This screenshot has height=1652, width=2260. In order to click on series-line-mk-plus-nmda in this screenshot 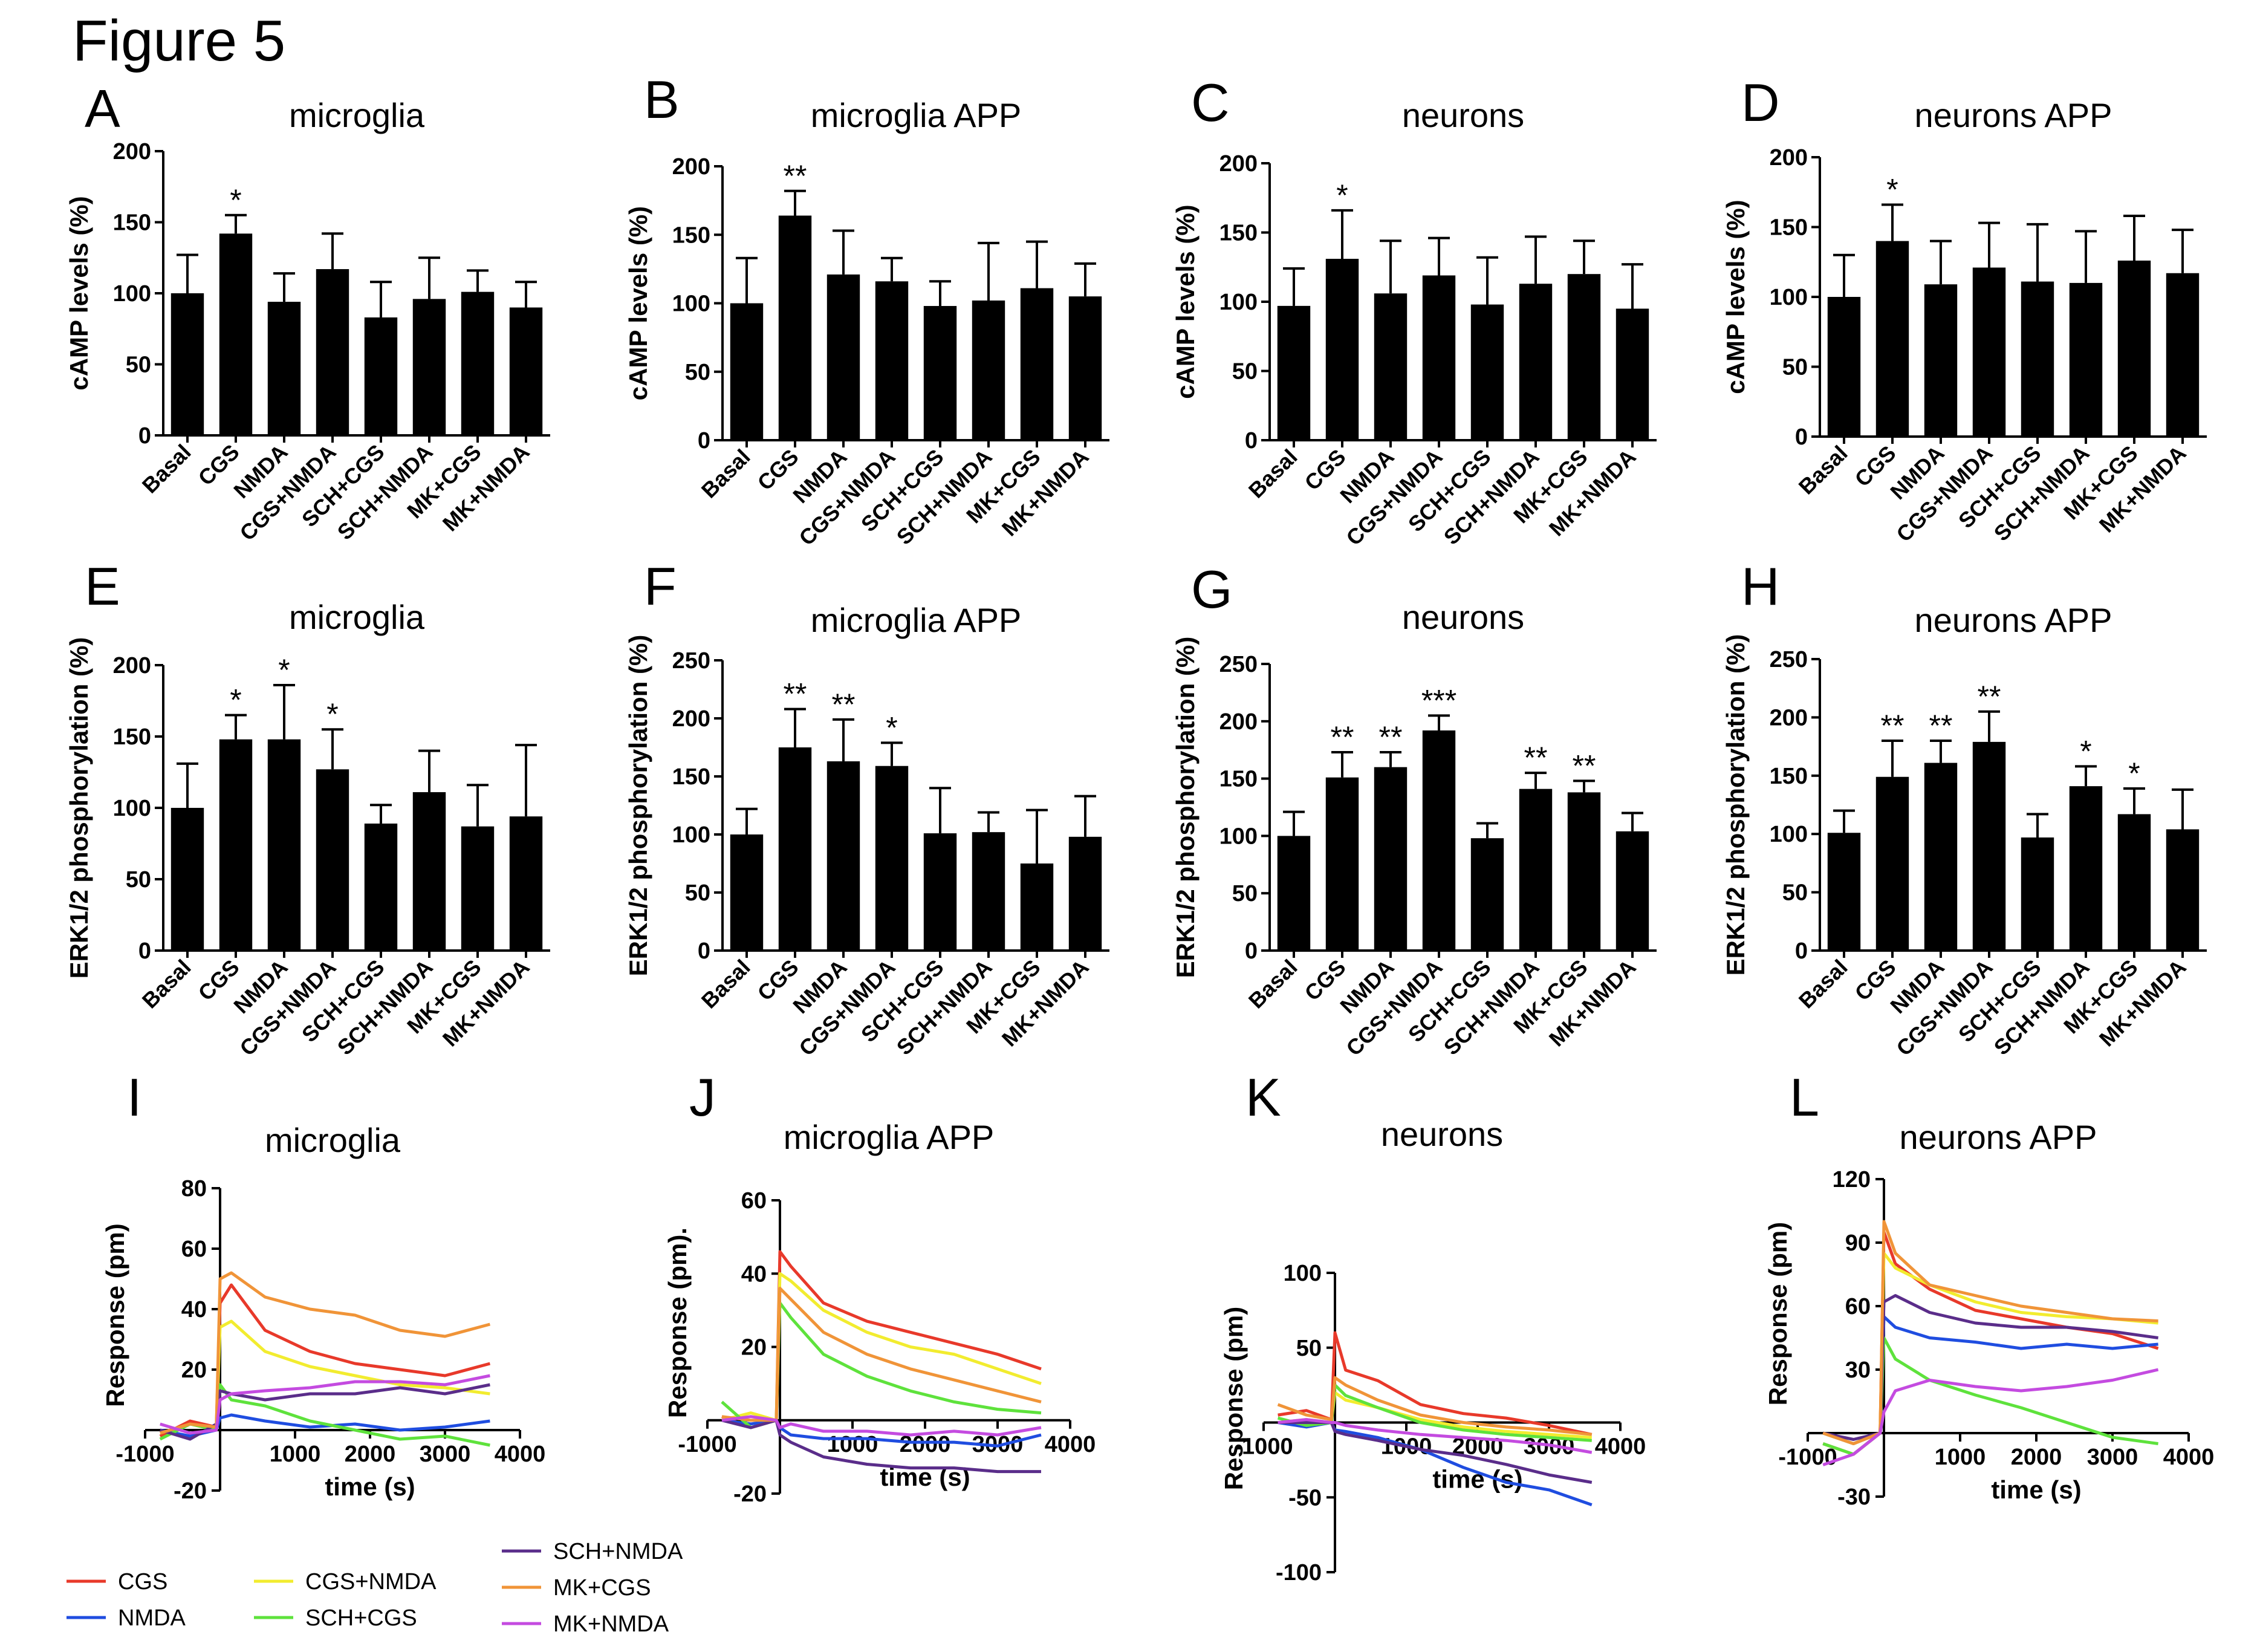, I will do `click(325, 1405)`.